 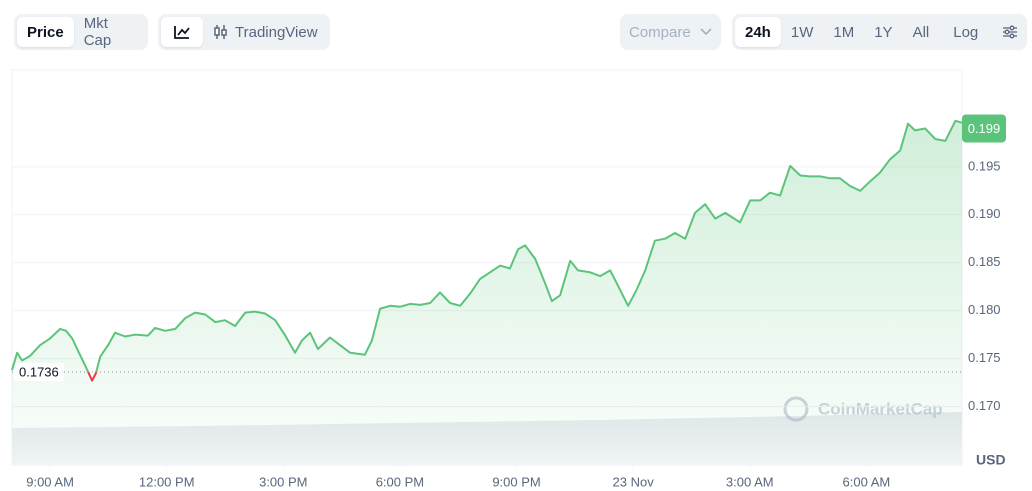 I want to click on settings-button, so click(x=1010, y=32).